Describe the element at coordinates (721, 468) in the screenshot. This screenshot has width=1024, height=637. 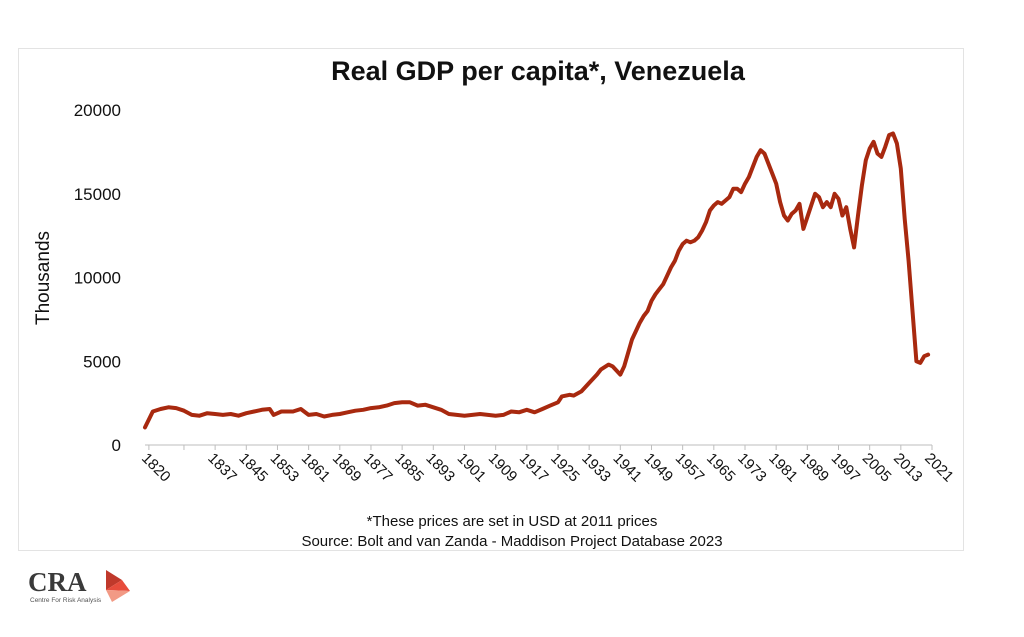
I see `x-tick-label: 1965` at that location.